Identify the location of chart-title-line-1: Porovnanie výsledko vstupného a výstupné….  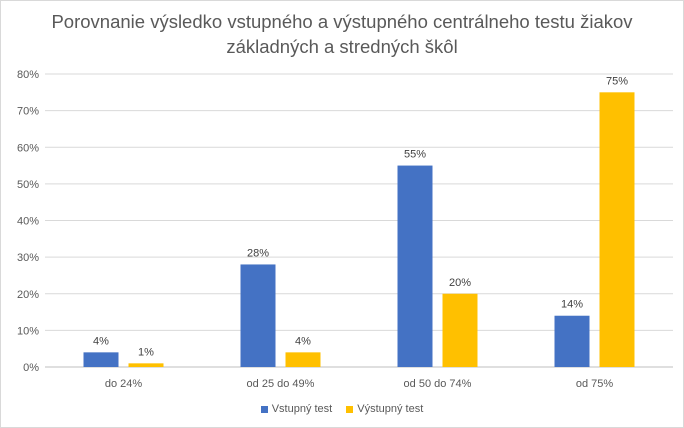
(342, 21).